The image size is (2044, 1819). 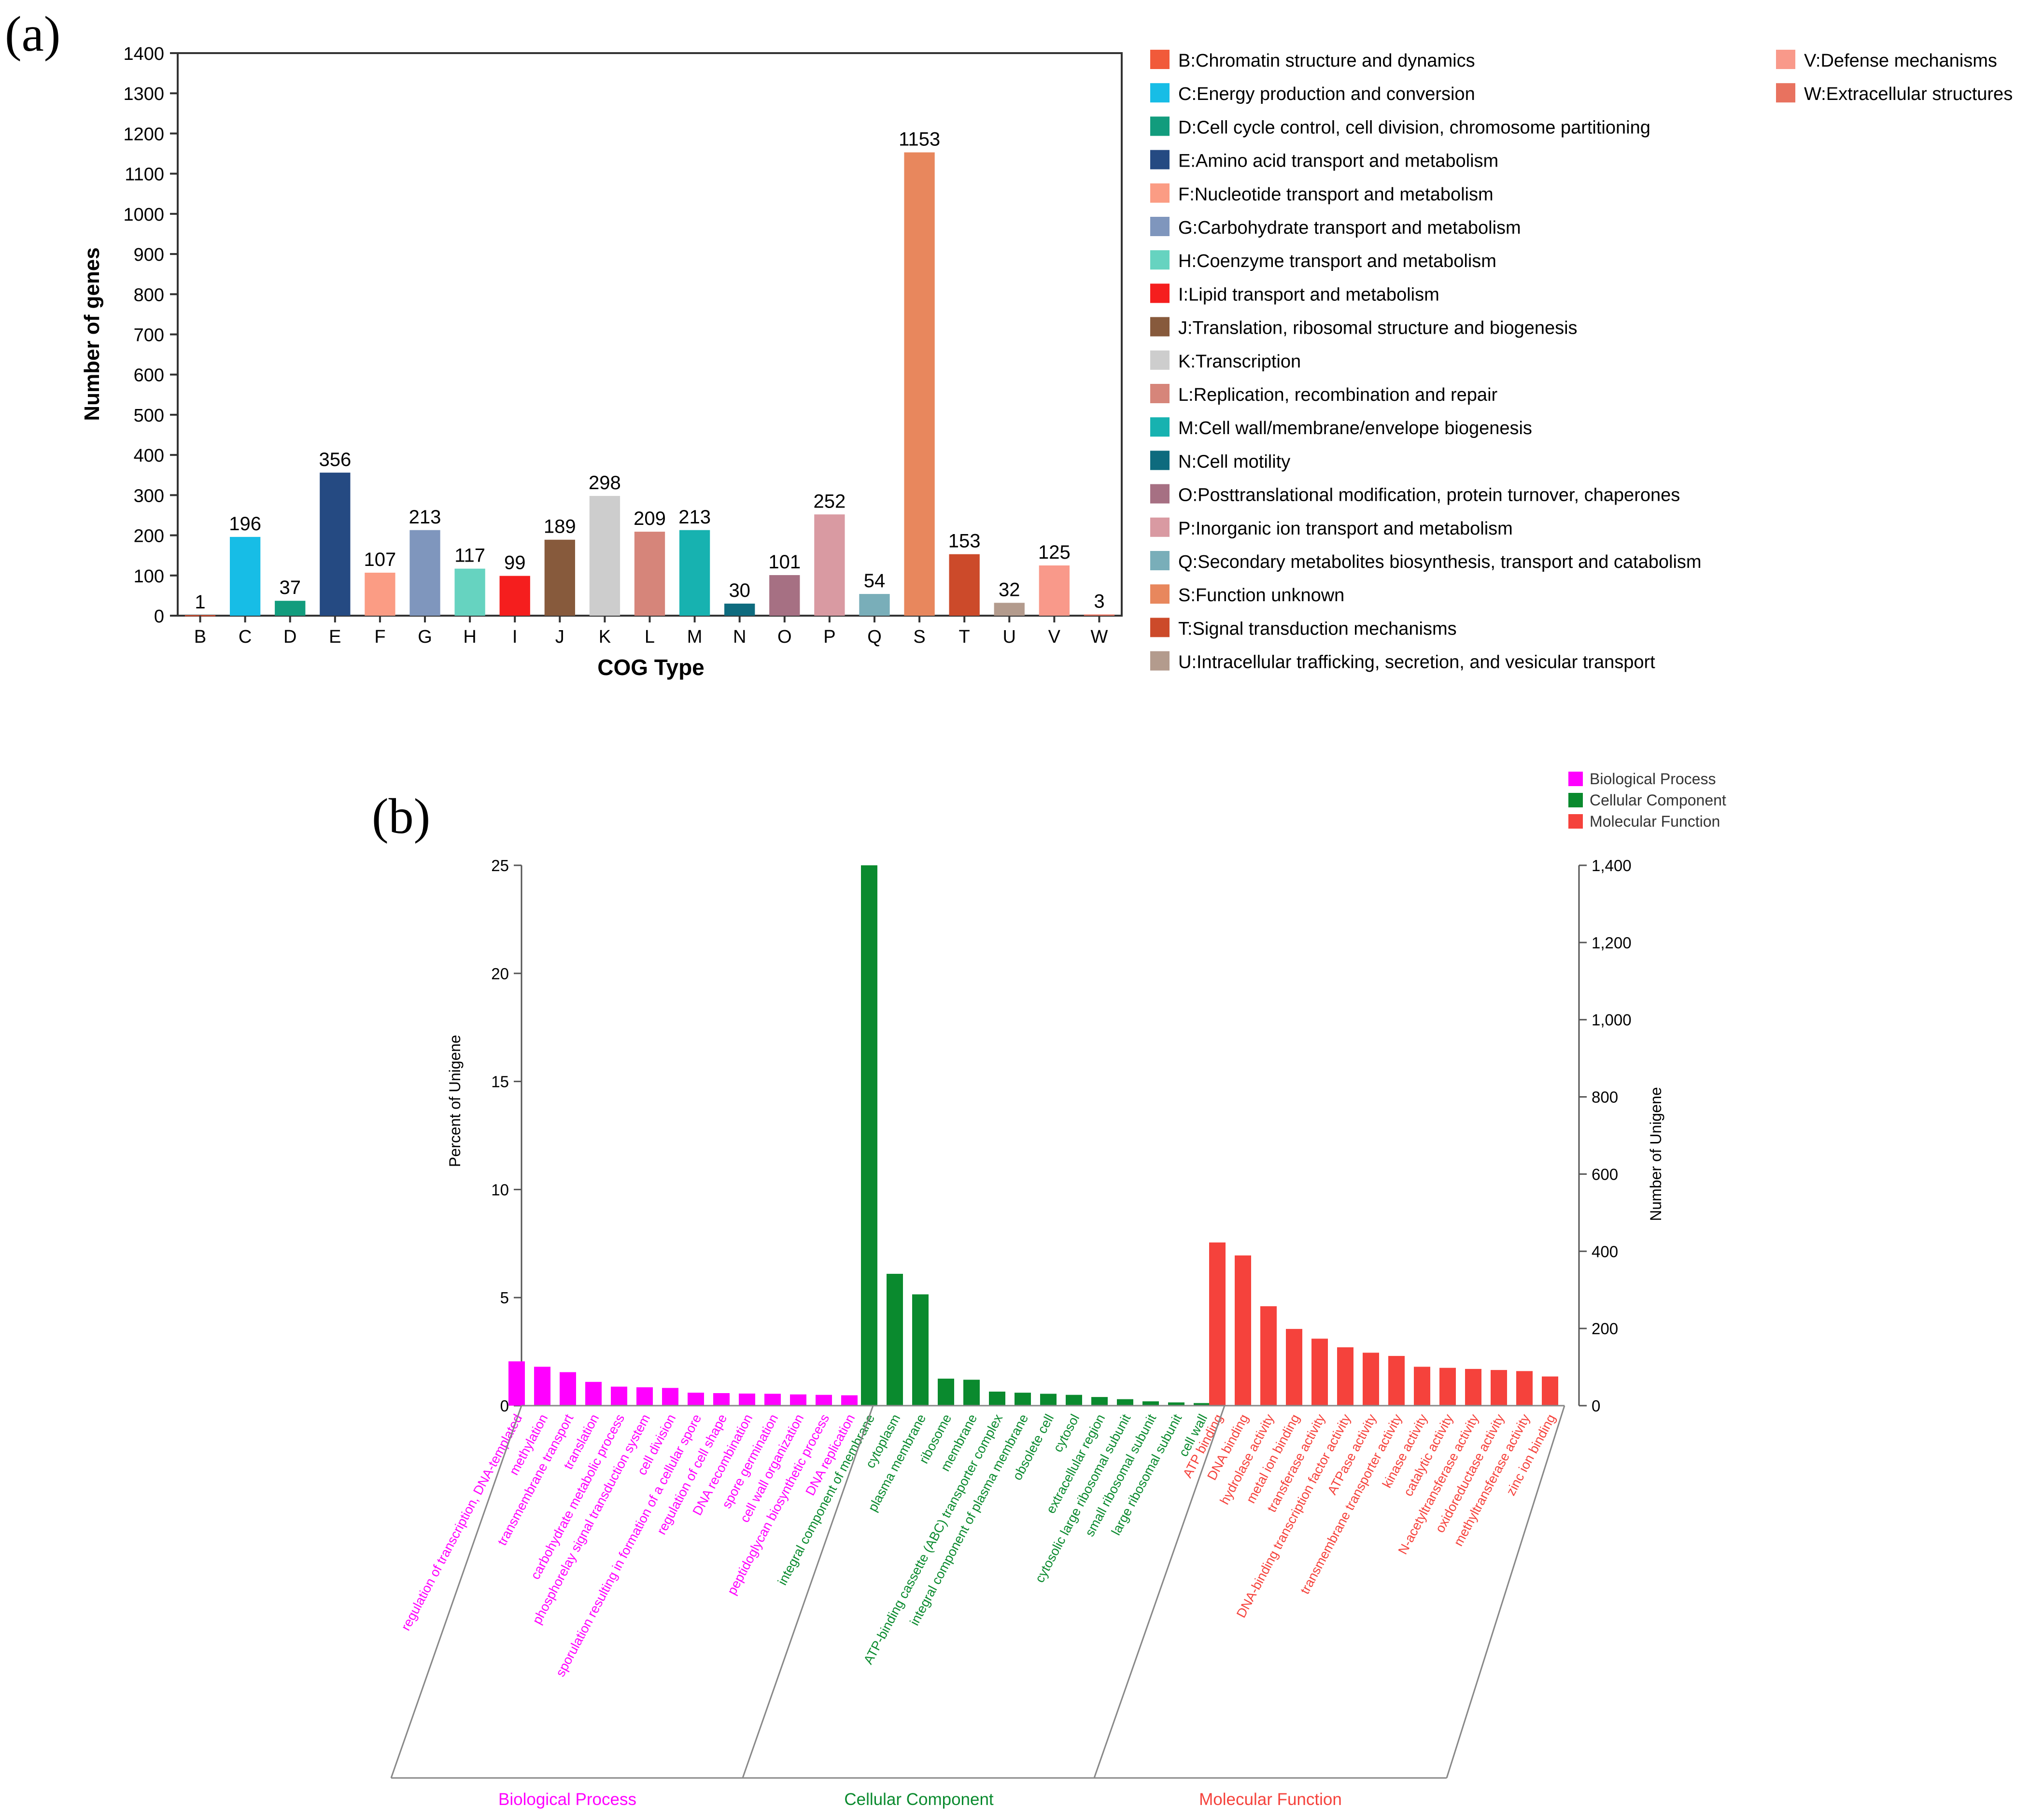 I want to click on cog-bar-t, so click(x=965, y=585).